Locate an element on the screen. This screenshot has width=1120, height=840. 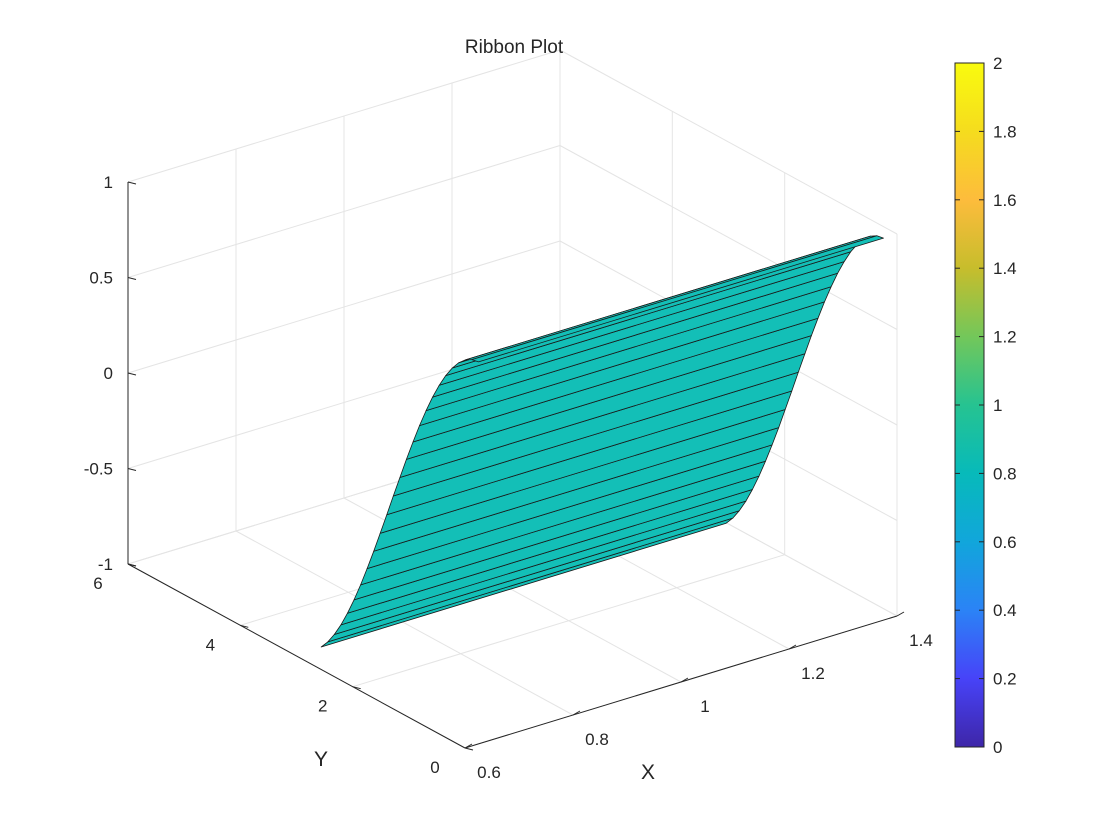
x-axis-label: X is located at coordinates (648, 772).